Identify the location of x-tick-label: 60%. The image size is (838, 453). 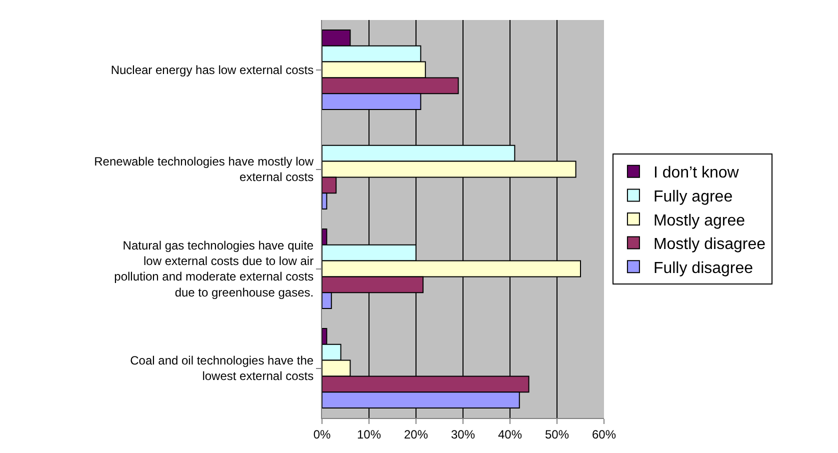
(604, 434).